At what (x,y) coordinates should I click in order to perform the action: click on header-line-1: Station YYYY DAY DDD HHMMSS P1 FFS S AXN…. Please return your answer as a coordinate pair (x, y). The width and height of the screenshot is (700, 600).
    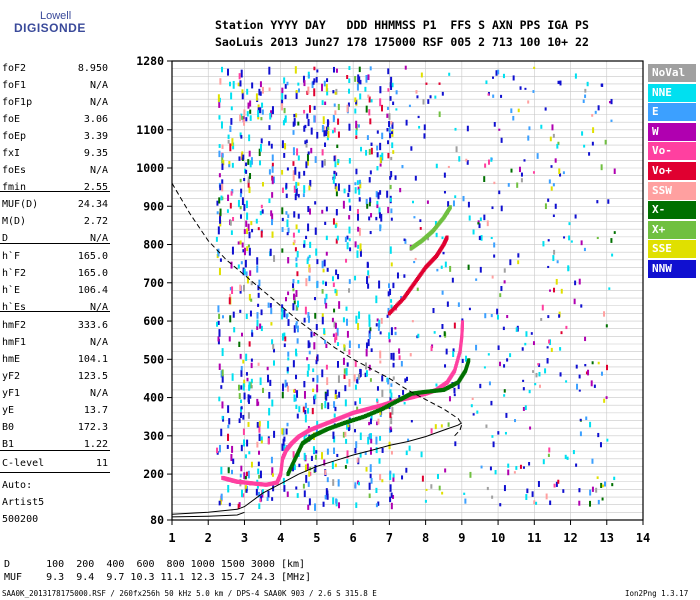
    Looking at the image, I should click on (402, 25).